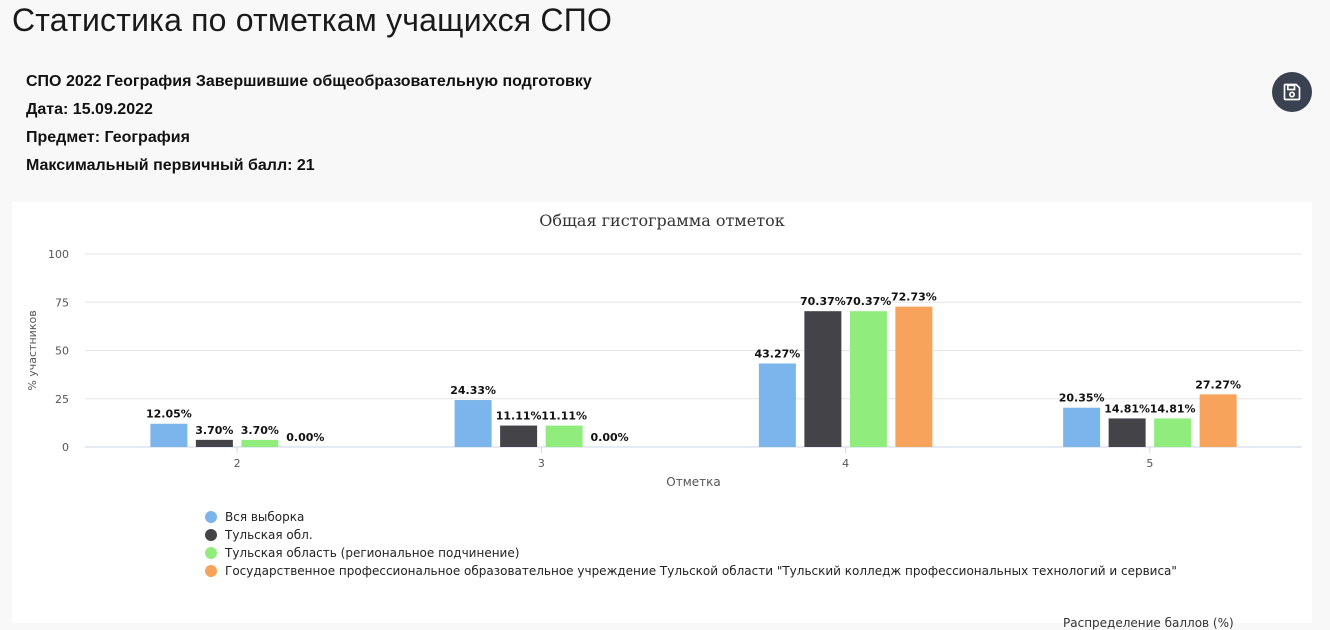  I want to click on data-label: 24.33%, so click(473, 390).